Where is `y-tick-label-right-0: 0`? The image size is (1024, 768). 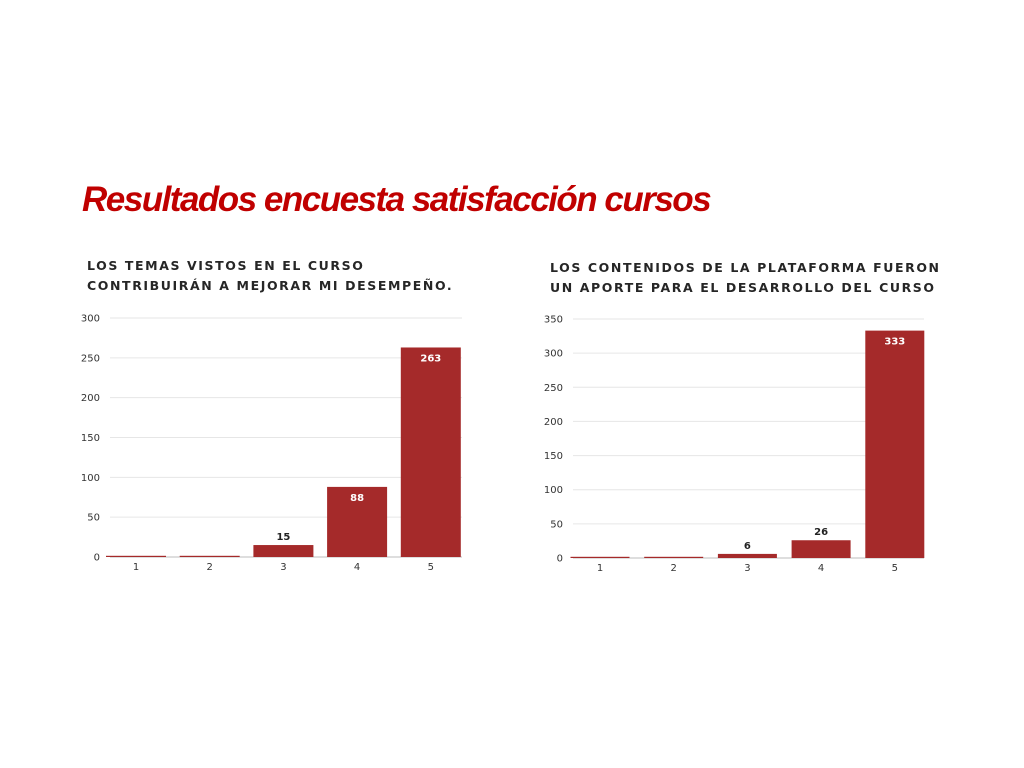
y-tick-label-right-0: 0 is located at coordinates (560, 559).